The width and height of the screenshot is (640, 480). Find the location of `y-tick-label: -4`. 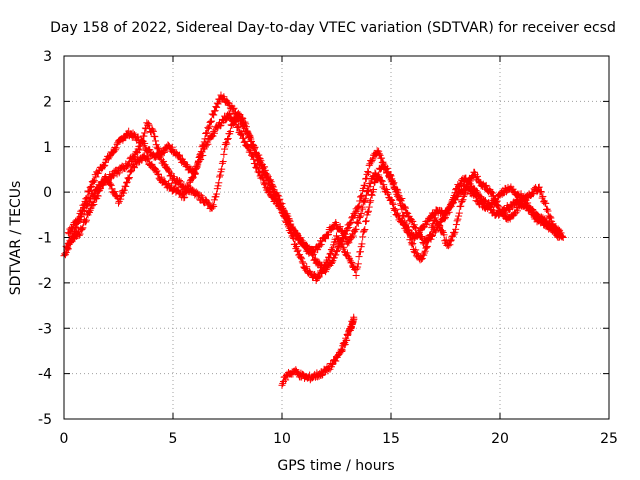

y-tick-label: -4 is located at coordinates (45, 375).